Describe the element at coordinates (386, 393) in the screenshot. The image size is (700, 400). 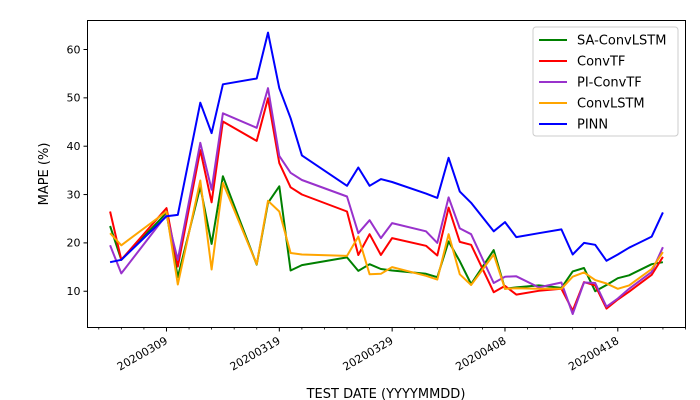
I see `x-axis-label: TEST DATE (YYYYMMDD)` at that location.